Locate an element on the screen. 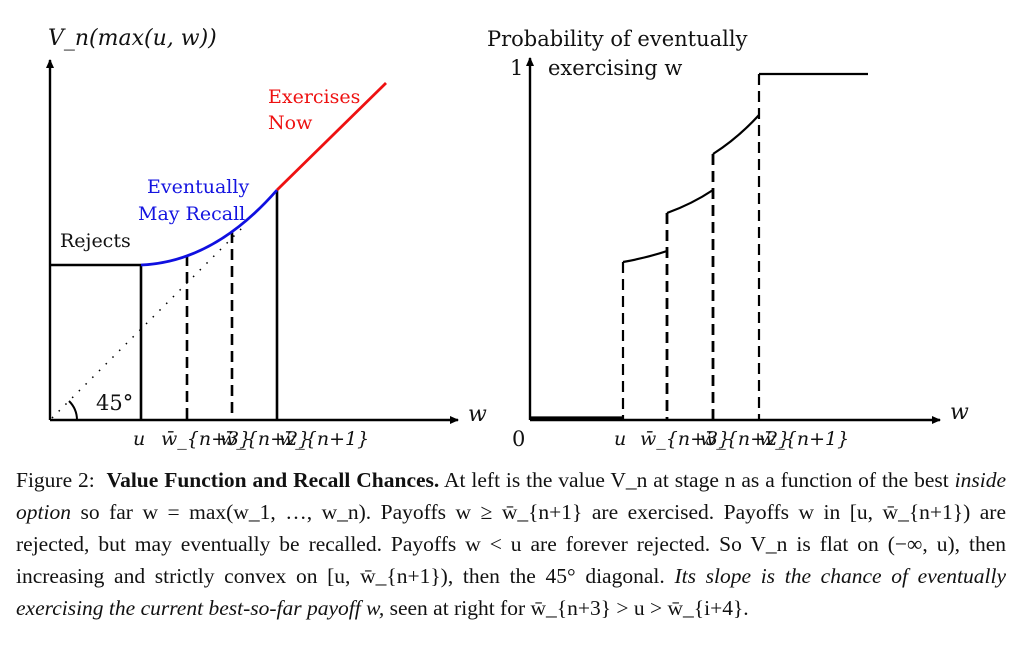 The width and height of the screenshot is (1024, 671). exercise-label-2: Now is located at coordinates (290, 123).